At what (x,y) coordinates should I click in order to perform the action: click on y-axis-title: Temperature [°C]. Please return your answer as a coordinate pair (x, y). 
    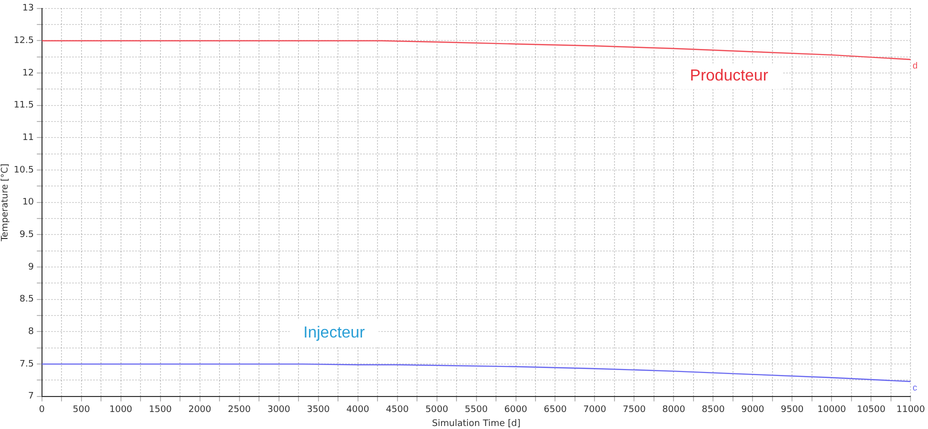
    Looking at the image, I should click on (5, 203).